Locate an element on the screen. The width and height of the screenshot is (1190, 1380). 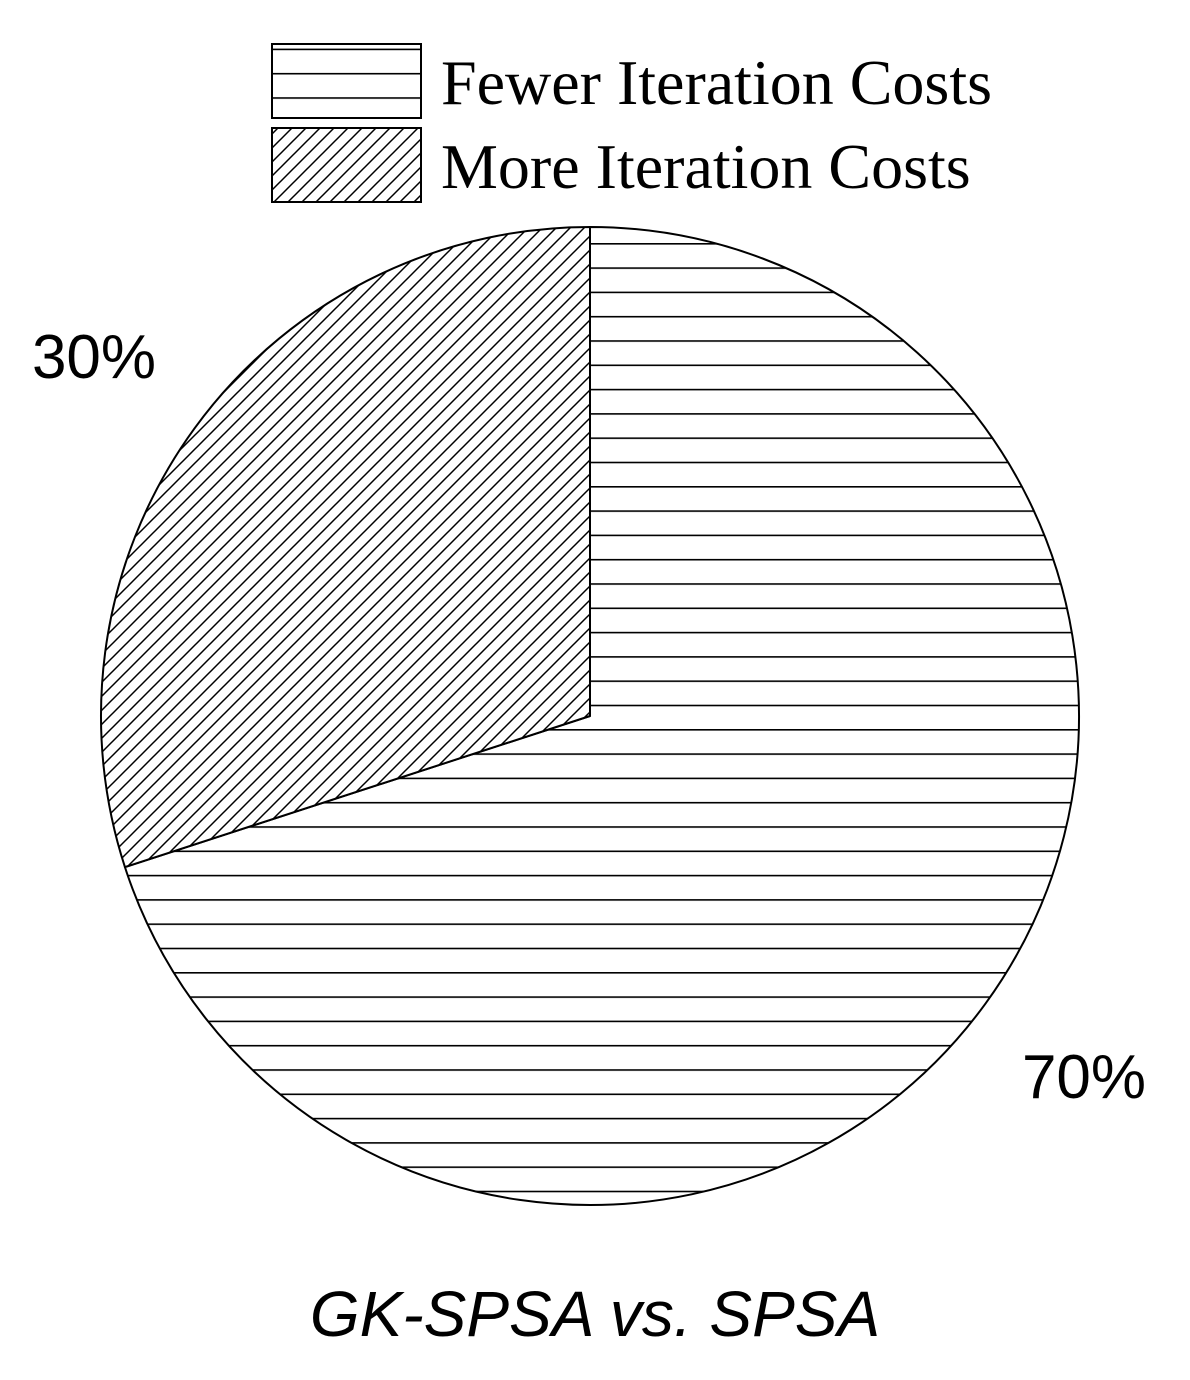
legend-swatch-more-iteration-costs is located at coordinates (346, 165).